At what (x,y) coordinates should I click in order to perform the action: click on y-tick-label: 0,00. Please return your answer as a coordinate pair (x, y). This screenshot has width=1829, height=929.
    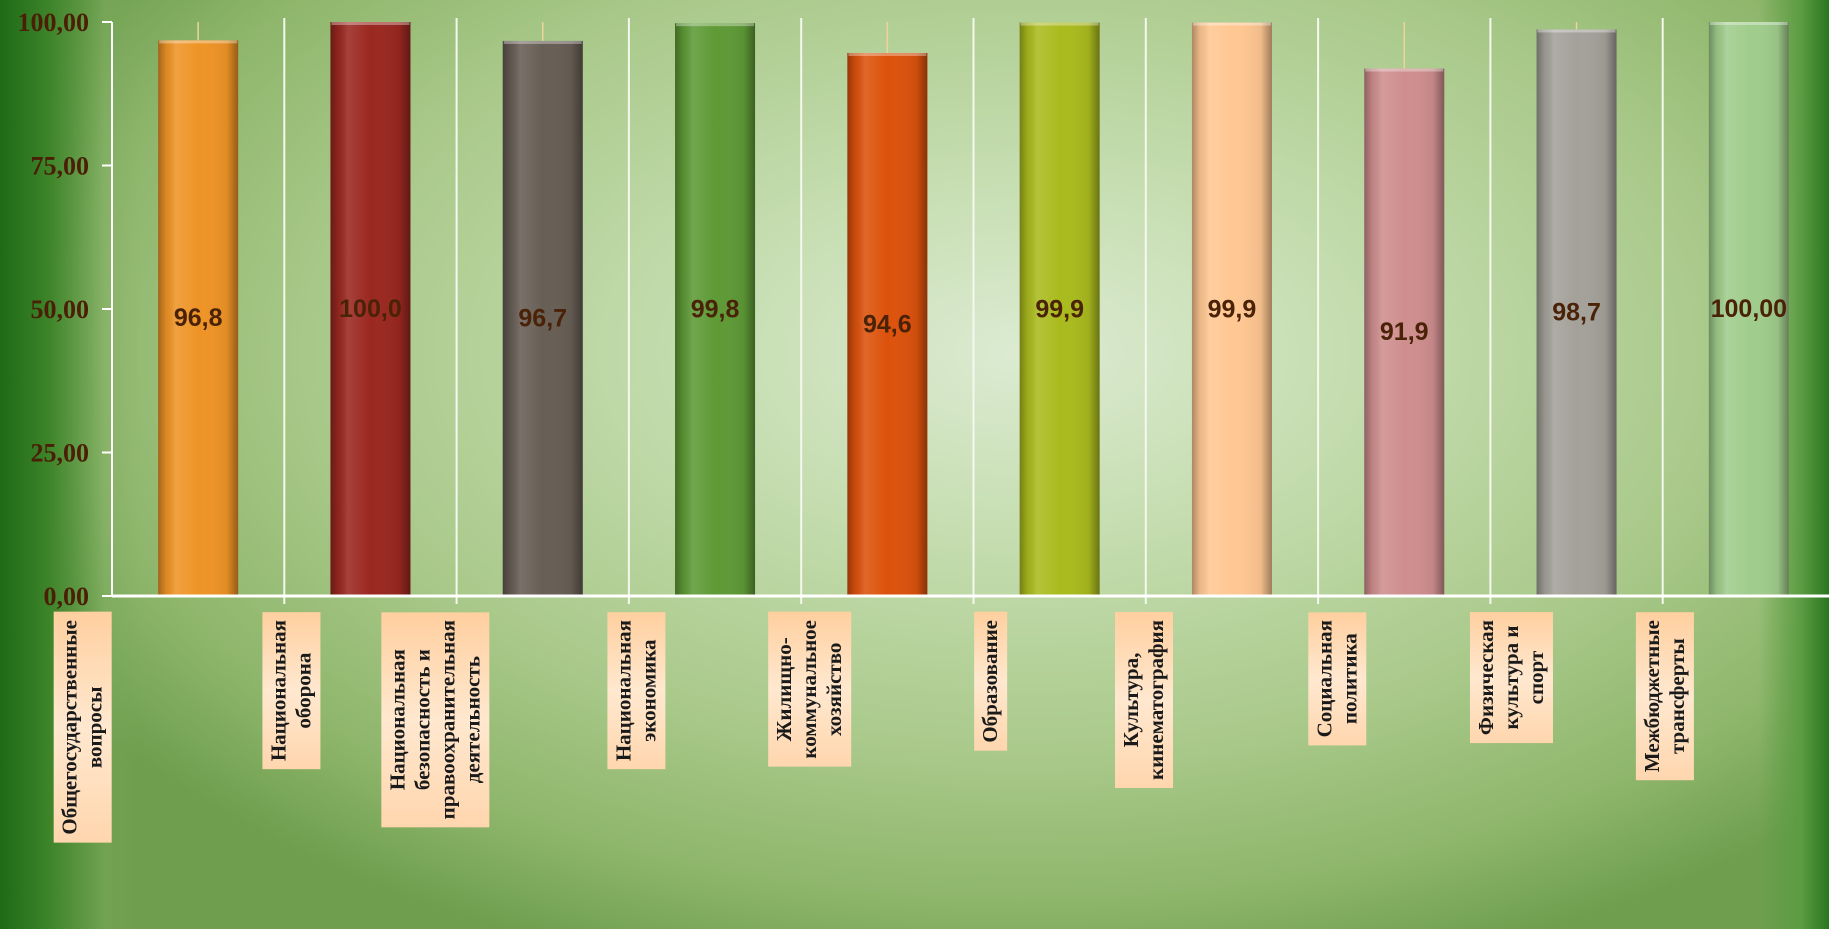
    Looking at the image, I should click on (67, 596).